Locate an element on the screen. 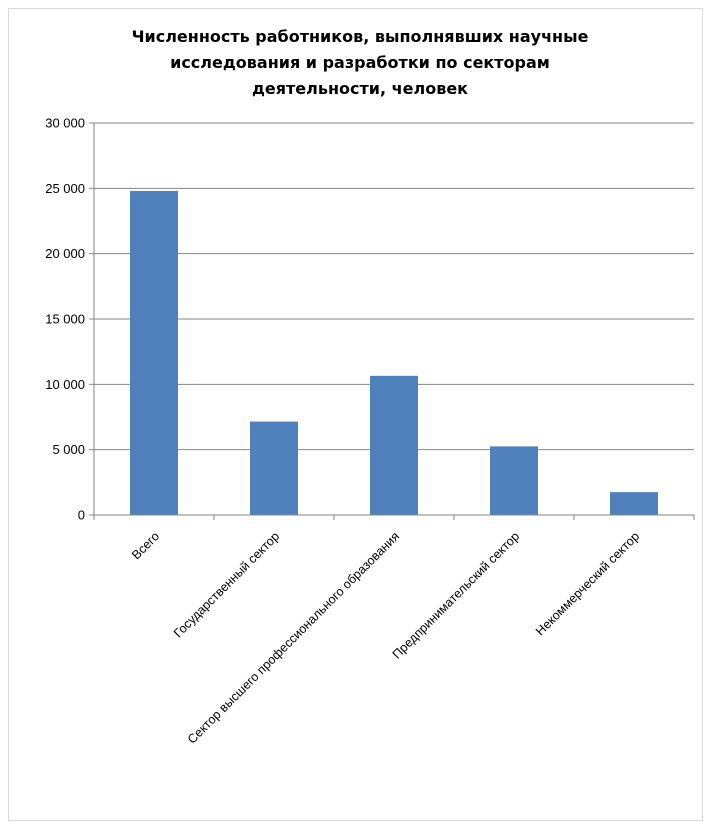 This screenshot has height=822, width=704. y-tick-label: 30 000 is located at coordinates (65, 123).